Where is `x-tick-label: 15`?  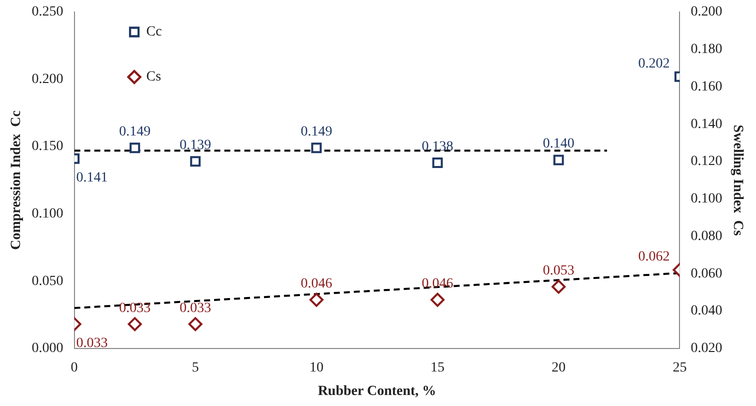
x-tick-label: 15 is located at coordinates (437, 368).